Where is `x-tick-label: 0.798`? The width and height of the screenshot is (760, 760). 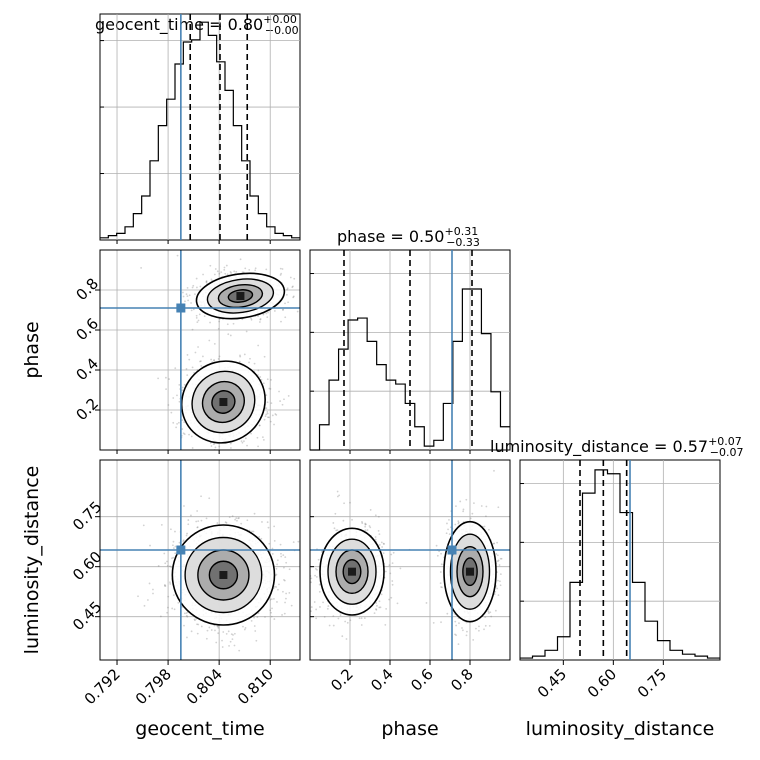
x-tick-label: 0.798 is located at coordinates (153, 686).